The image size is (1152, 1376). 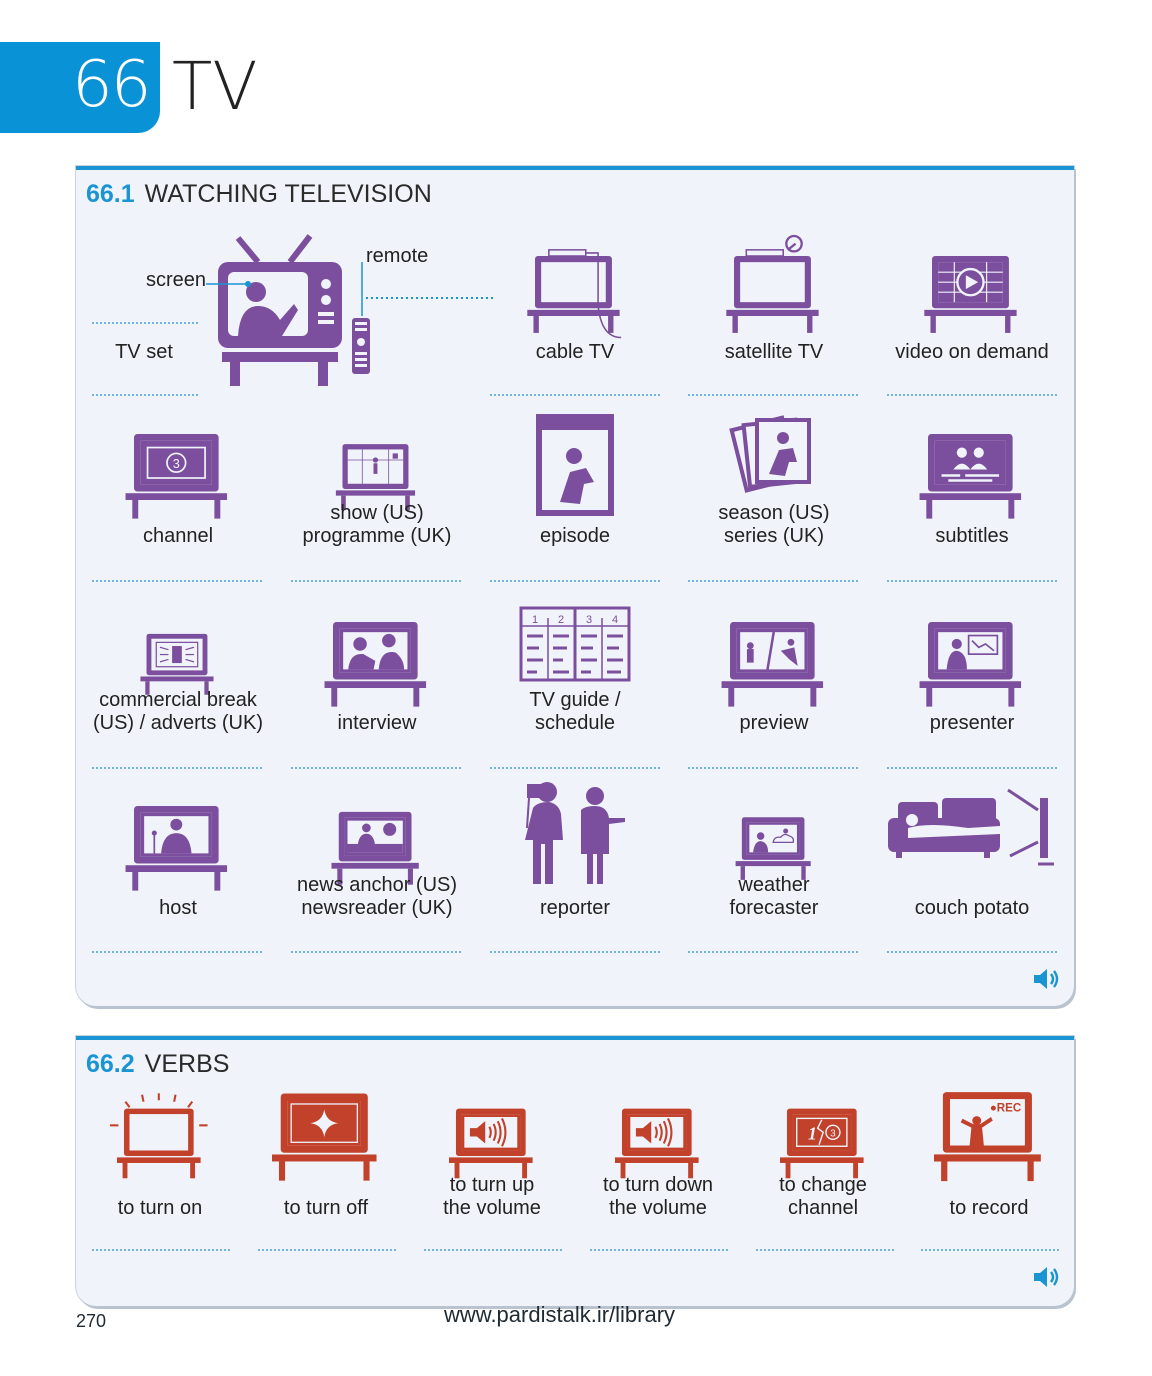 What do you see at coordinates (970, 294) in the screenshot?
I see `video-on-demand-icon` at bounding box center [970, 294].